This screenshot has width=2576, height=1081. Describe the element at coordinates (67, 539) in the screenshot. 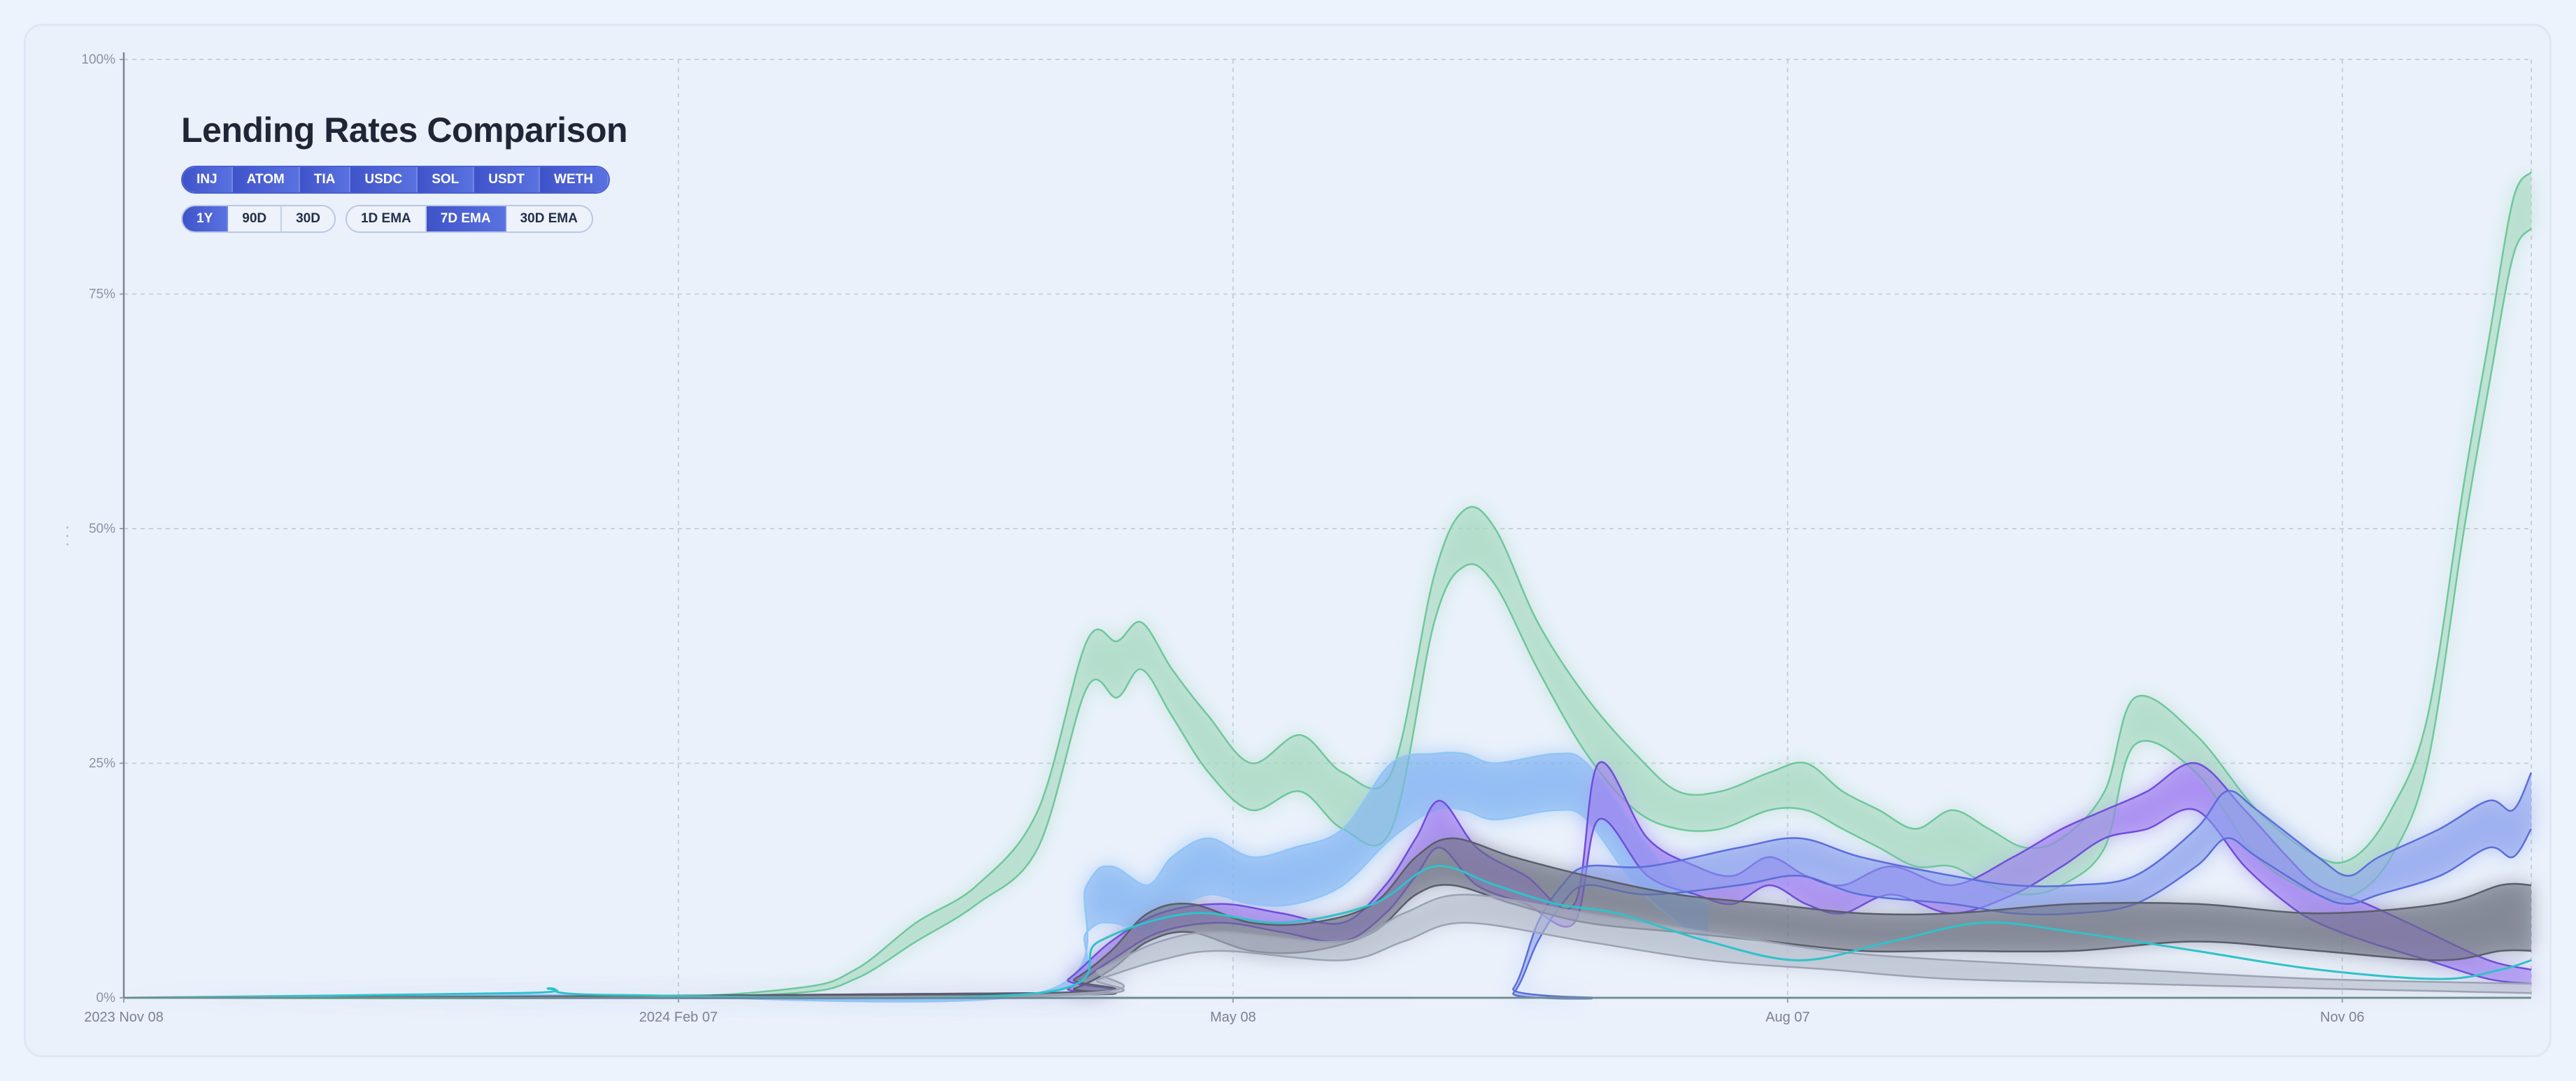

I see `drag-handle` at that location.